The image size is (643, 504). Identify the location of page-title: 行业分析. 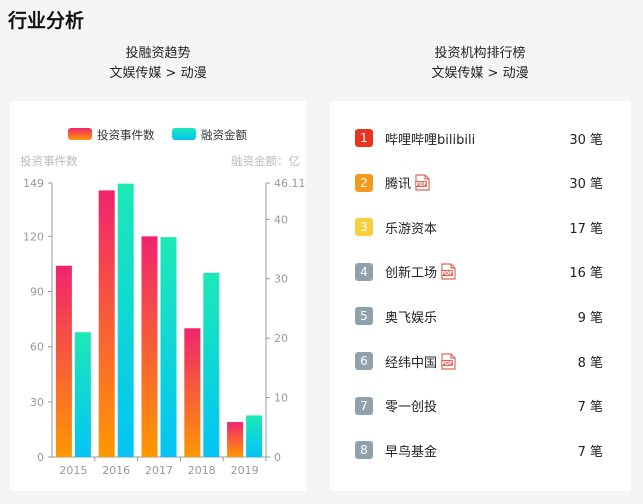
(46, 21).